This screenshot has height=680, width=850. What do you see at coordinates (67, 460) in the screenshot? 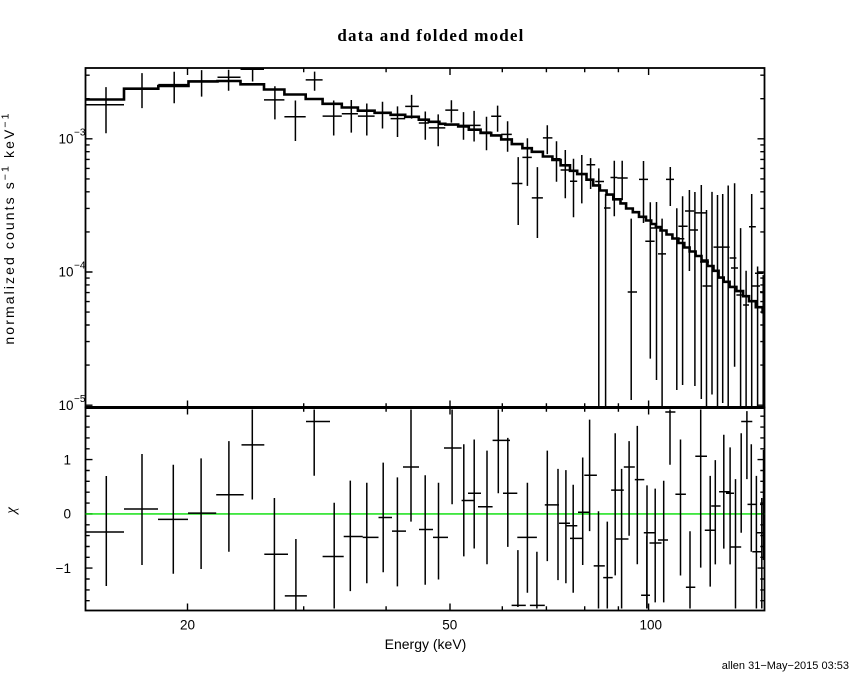
I see `svg-text: 1` at bounding box center [67, 460].